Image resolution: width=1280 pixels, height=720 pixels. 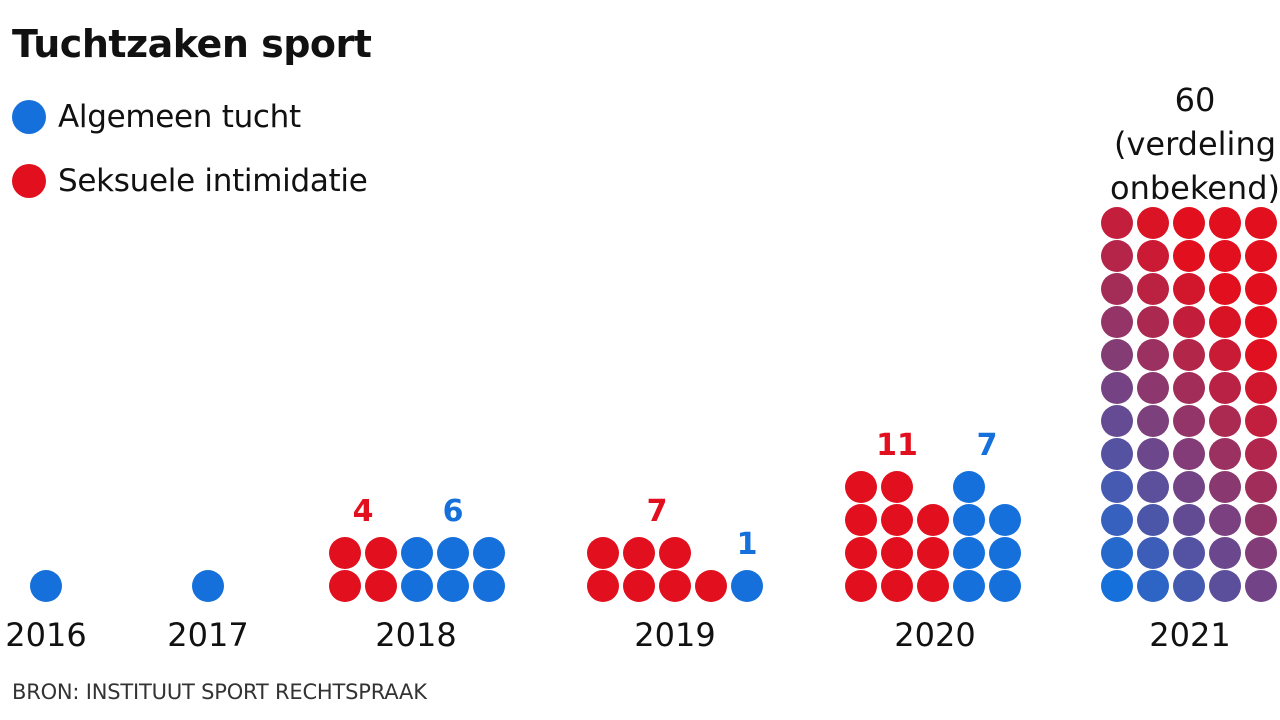 I want to click on count-label-algemeen: 6, so click(x=453, y=511).